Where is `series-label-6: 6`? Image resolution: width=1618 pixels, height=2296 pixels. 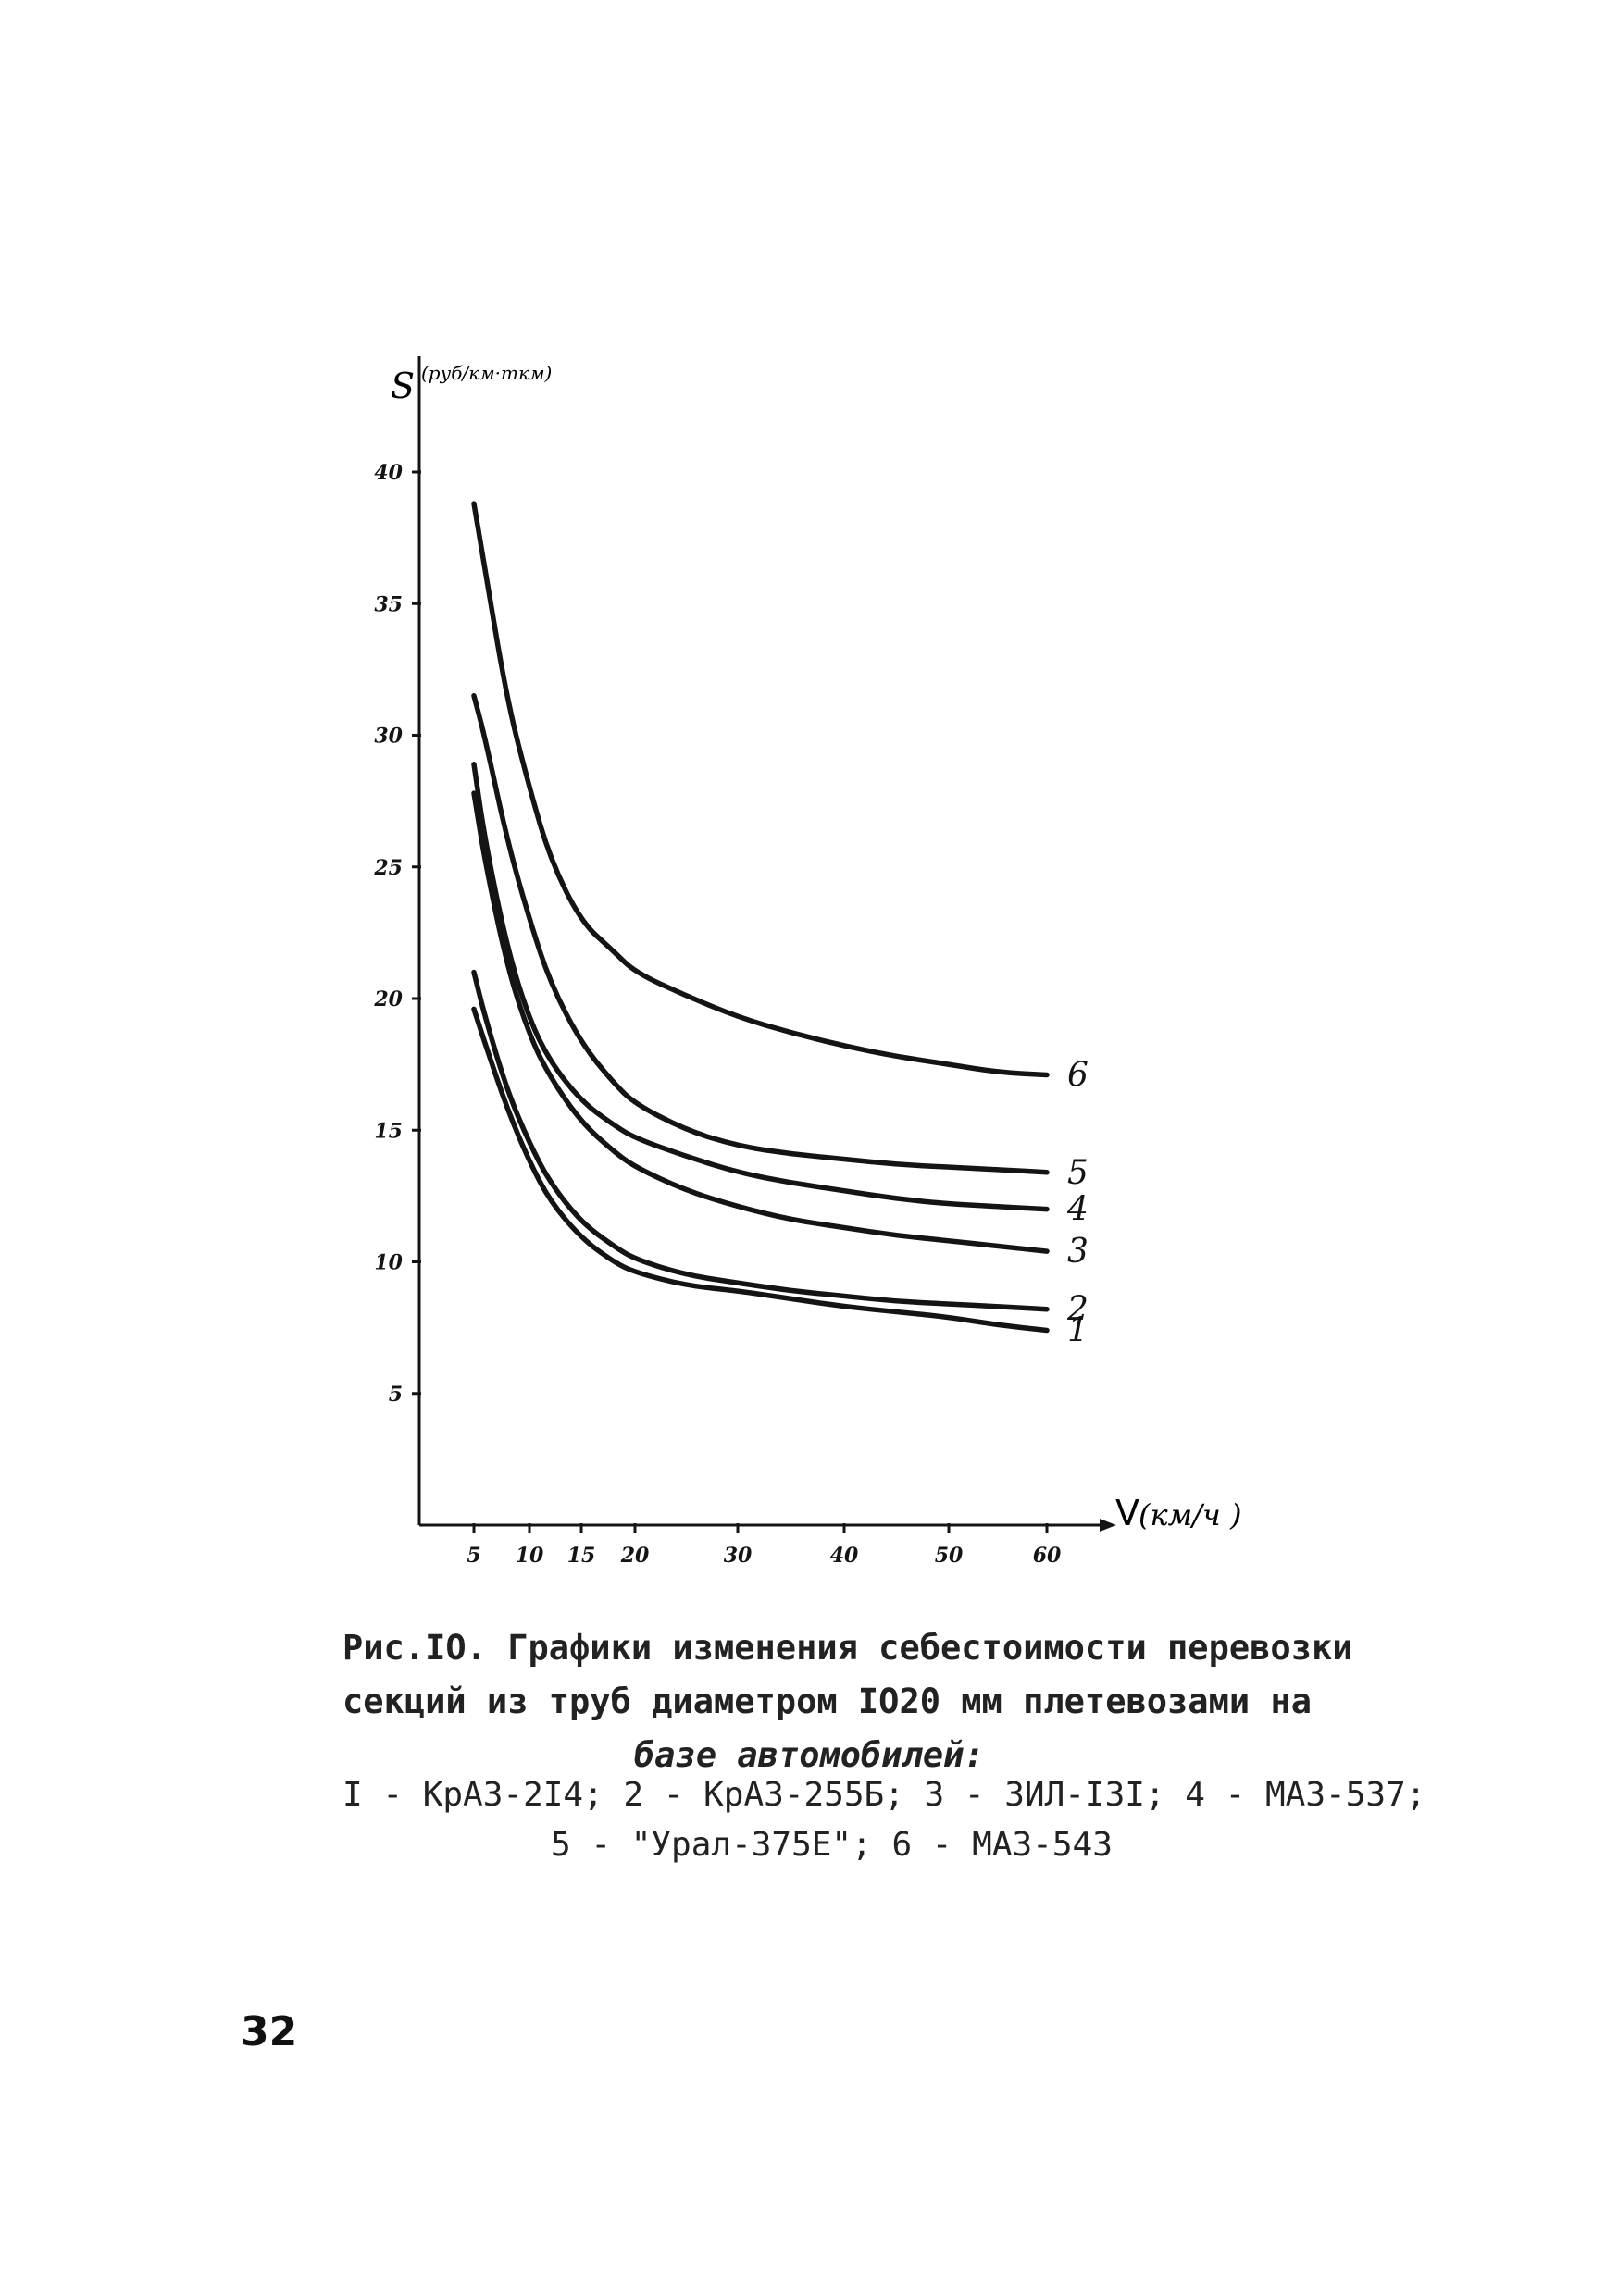 series-label-6: 6 is located at coordinates (1078, 1076).